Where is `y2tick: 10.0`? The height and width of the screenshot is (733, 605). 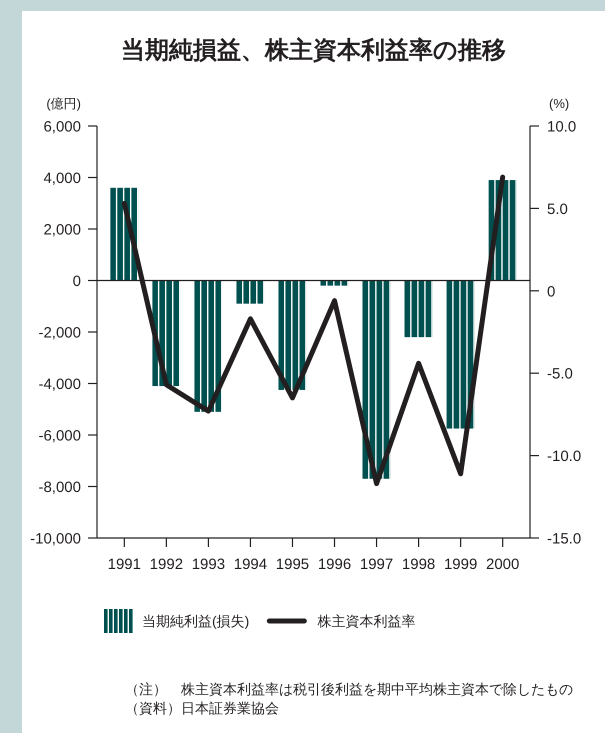 y2tick: 10.0 is located at coordinates (561, 127).